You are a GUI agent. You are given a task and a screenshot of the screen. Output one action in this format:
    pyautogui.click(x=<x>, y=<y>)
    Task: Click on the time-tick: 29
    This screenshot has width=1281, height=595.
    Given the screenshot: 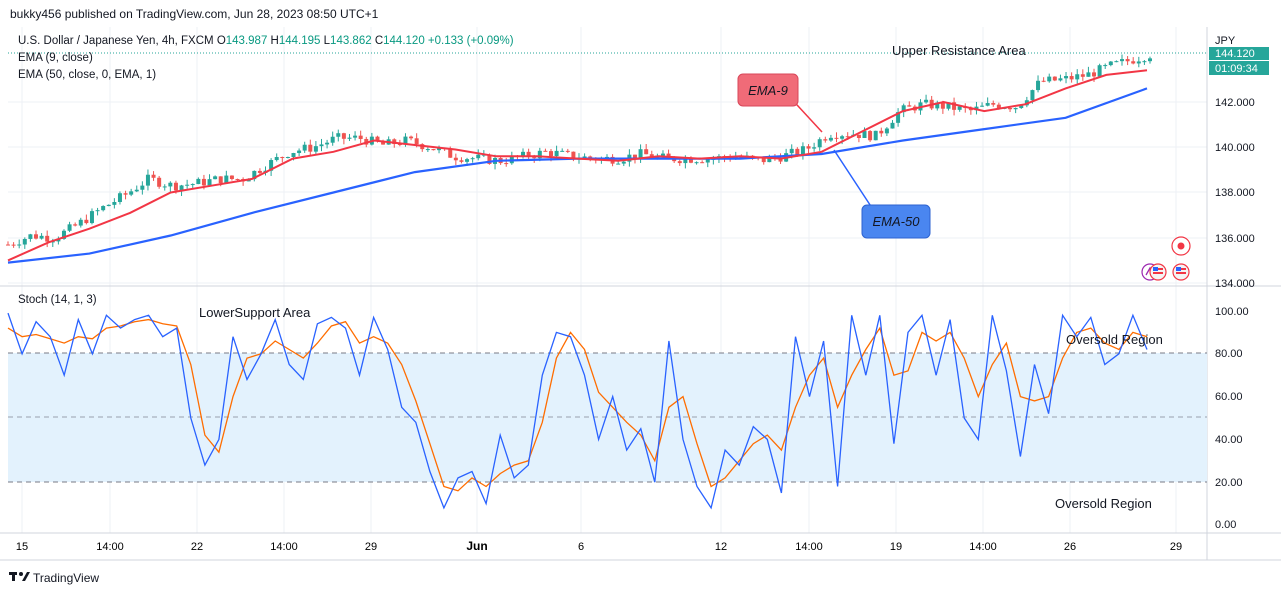 What is the action you would take?
    pyautogui.click(x=1176, y=547)
    